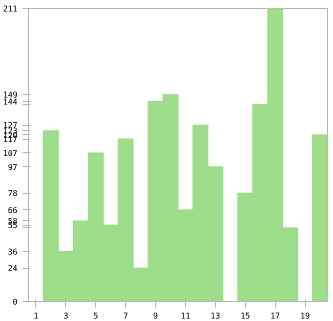 This screenshot has width=333, height=321. Describe the element at coordinates (10, 102) in the screenshot. I see `y-tick-label: 144` at that location.